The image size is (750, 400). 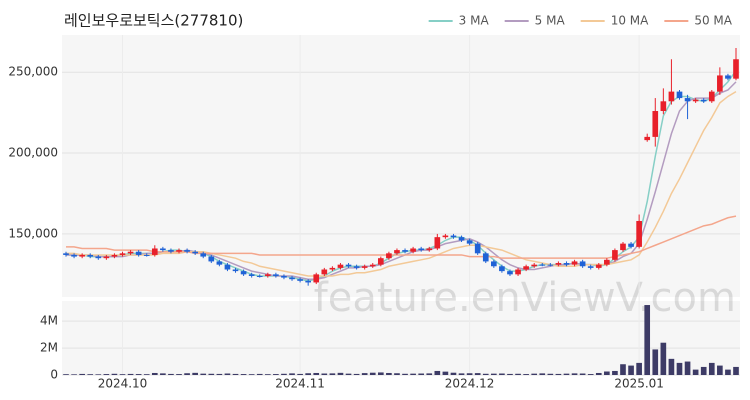 What do you see at coordinates (123, 384) in the screenshot?
I see `x-tick-label: 2024.10` at bounding box center [123, 384].